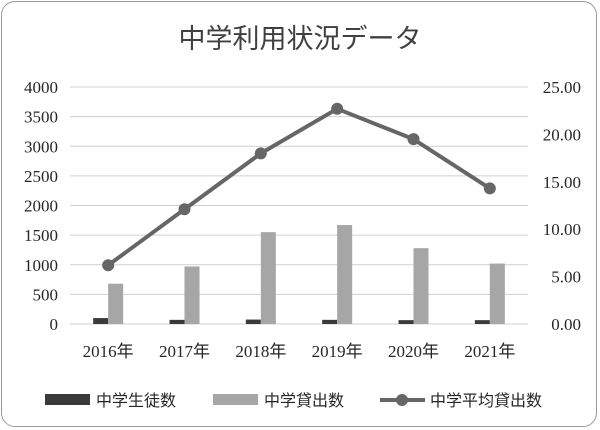 The width and height of the screenshot is (600, 430). I want to click on left-axis-ticks: 0 500 1000 1500 2000 2500 3000 3500 4000, so click(41, 206).